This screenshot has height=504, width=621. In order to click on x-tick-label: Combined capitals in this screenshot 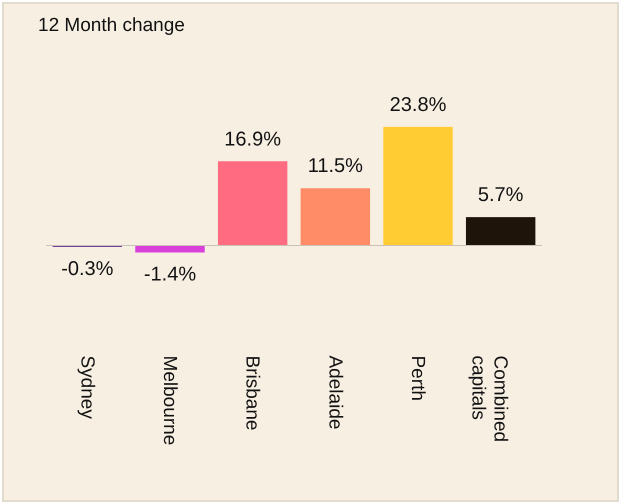, I will do `click(489, 399)`.